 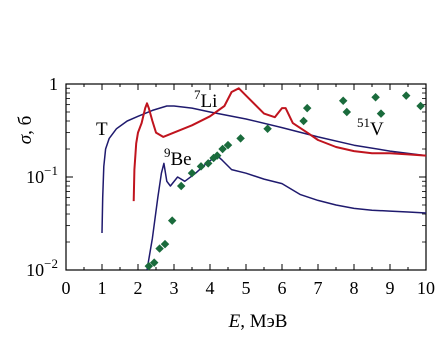 What do you see at coordinates (282, 288) in the screenshot?
I see `x-tick-label: 6` at bounding box center [282, 288].